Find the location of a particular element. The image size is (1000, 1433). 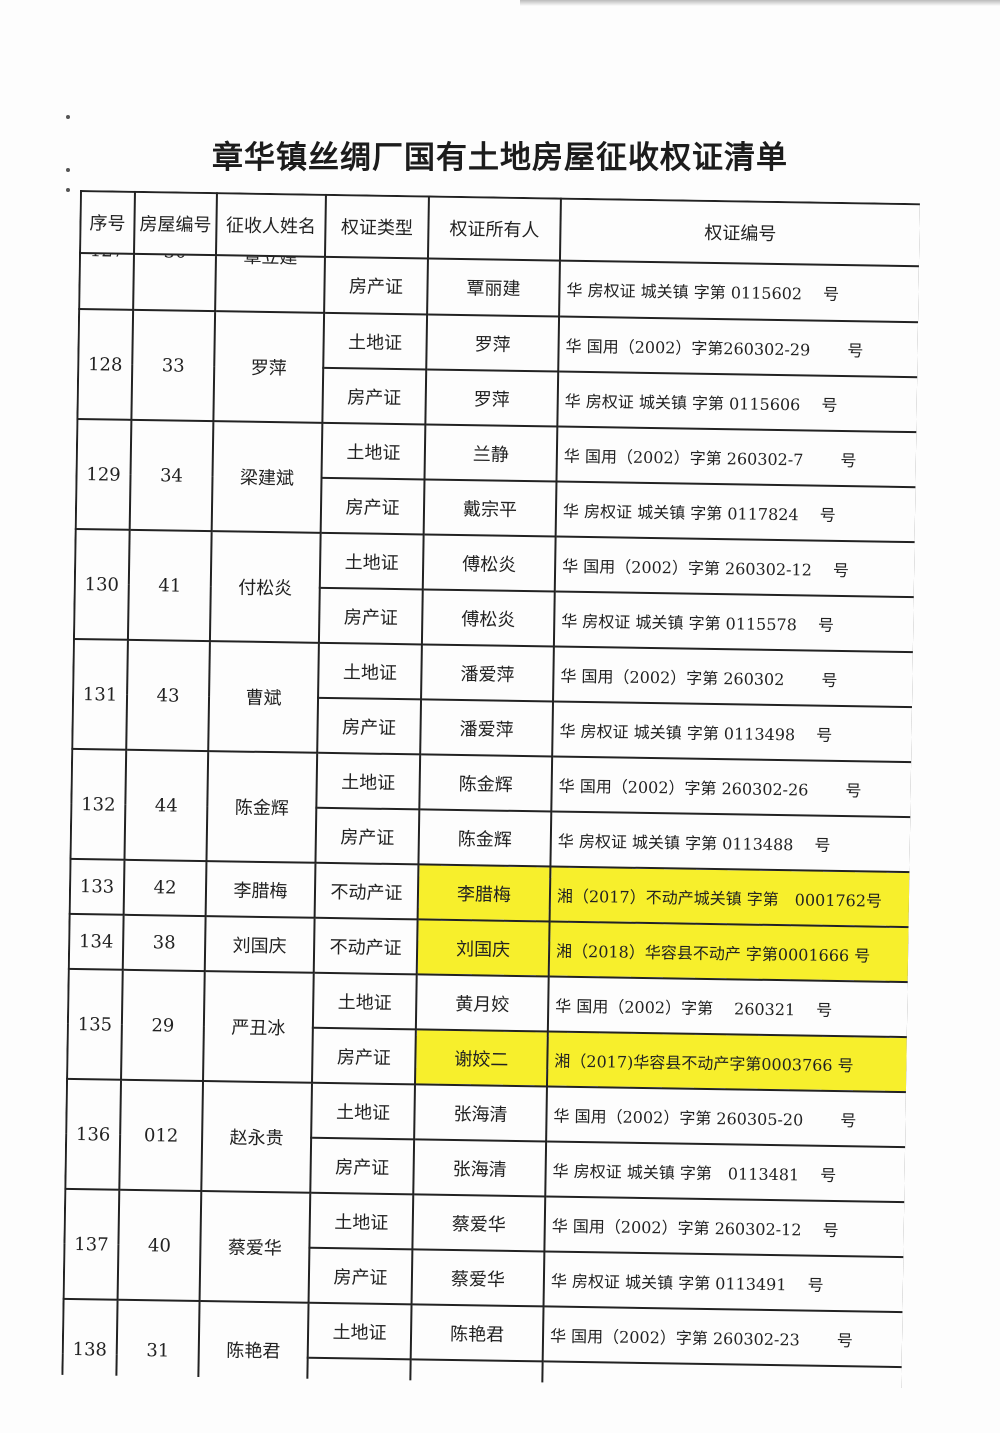

serial-cell: 133 is located at coordinates (97, 886).